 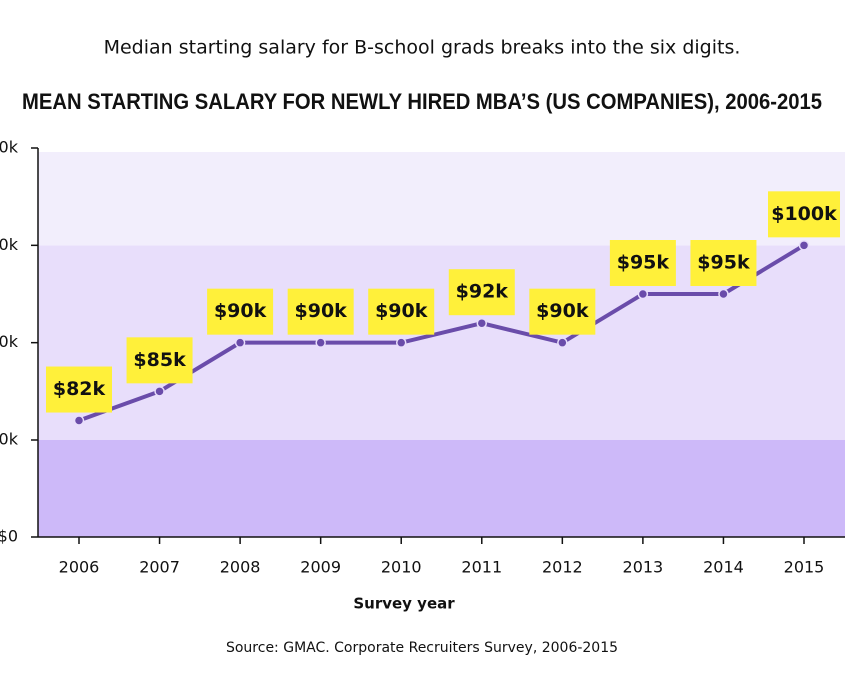 What do you see at coordinates (9, 439) in the screenshot?
I see `y-tick-label: $80k` at bounding box center [9, 439].